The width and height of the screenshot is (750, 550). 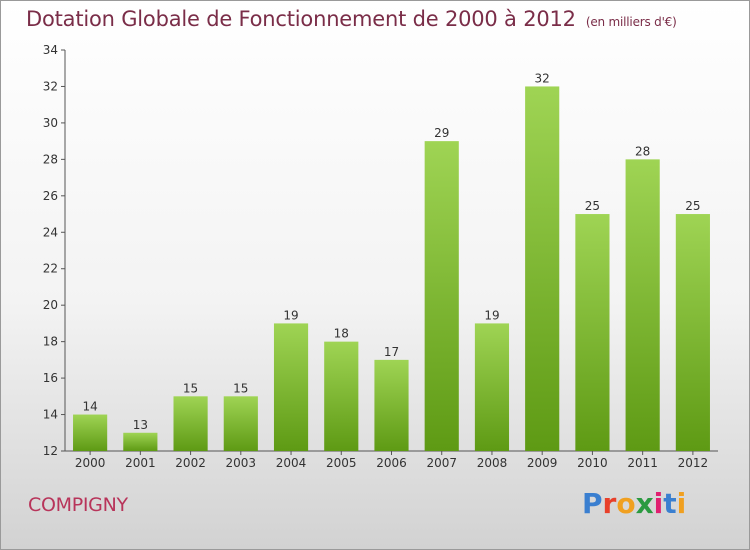 I want to click on bar-value-label: 18, so click(x=341, y=334).